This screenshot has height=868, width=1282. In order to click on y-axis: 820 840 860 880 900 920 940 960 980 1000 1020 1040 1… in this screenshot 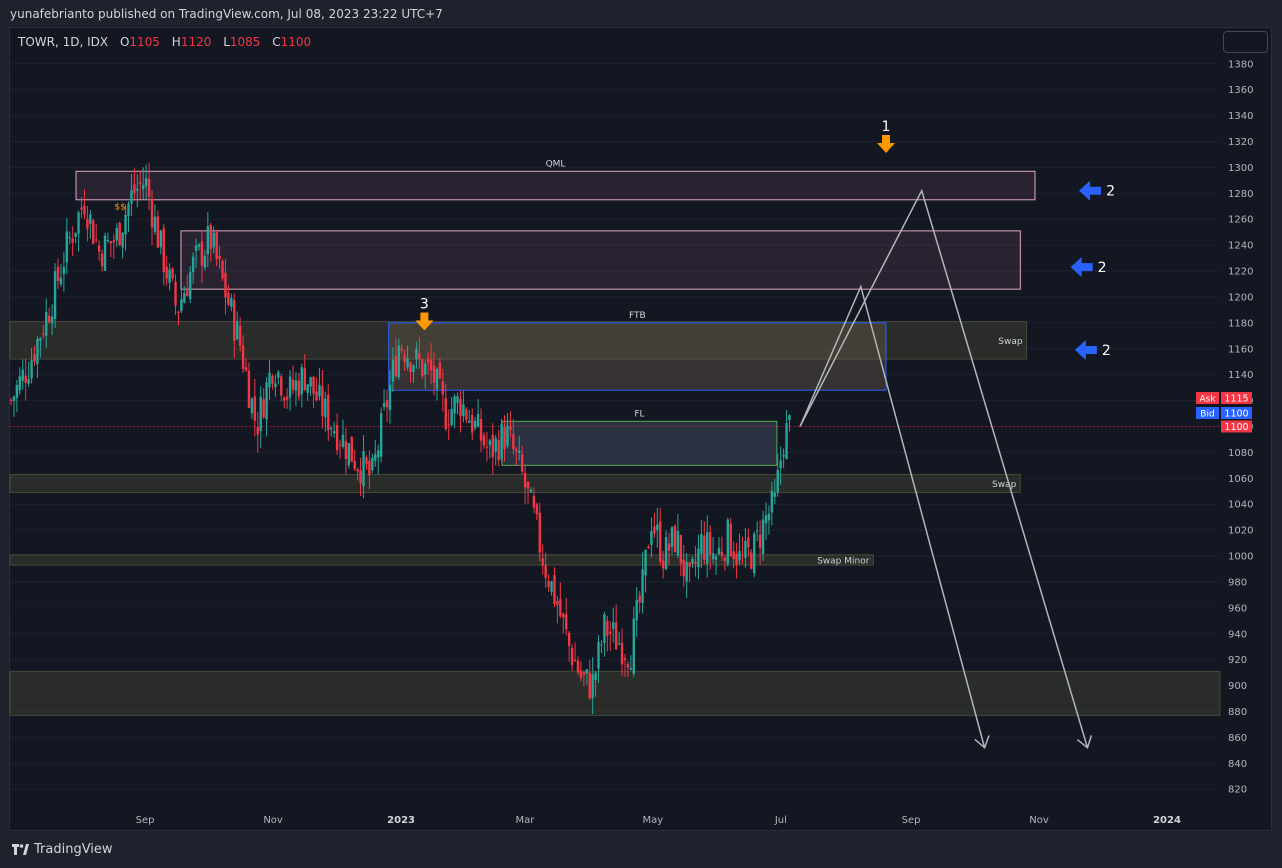, I will do `click(1240, 427)`.